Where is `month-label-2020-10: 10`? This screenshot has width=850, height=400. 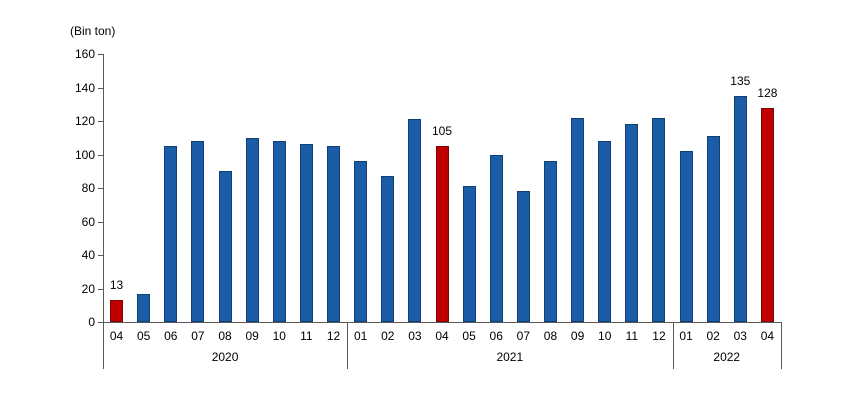
month-label-2020-10: 10 is located at coordinates (279, 336).